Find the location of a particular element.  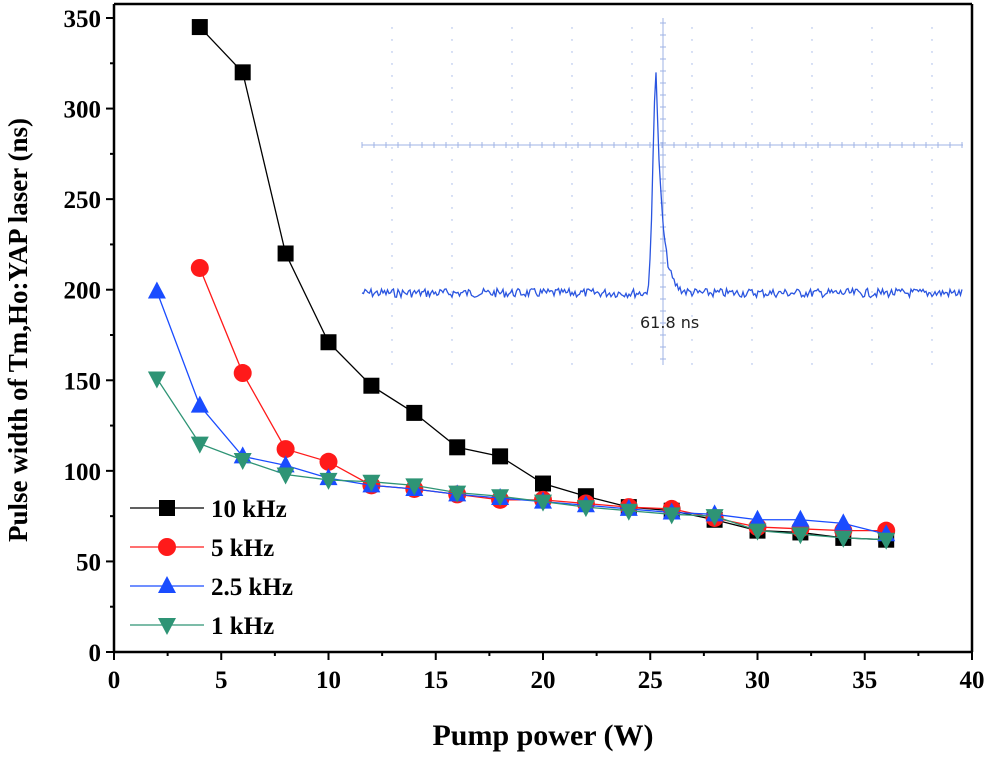

legend-marker-10-khz is located at coordinates (167, 508).